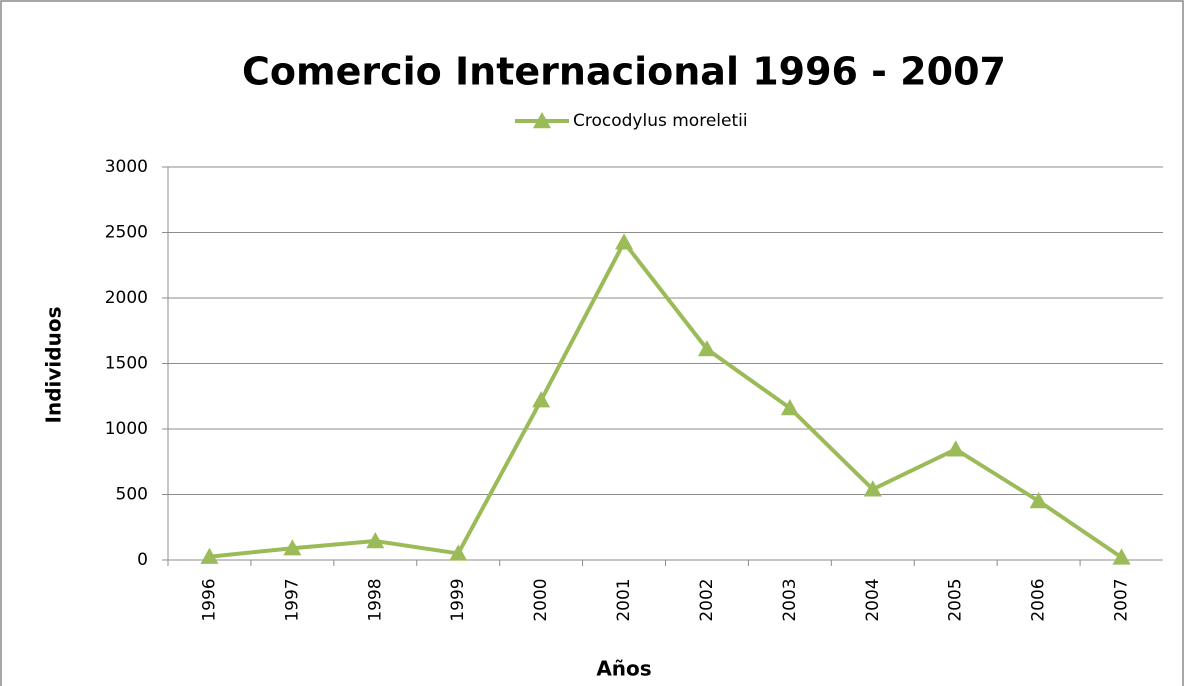 The width and height of the screenshot is (1184, 686). Describe the element at coordinates (624, 599) in the screenshot. I see `x-tick-label: 2001` at that location.